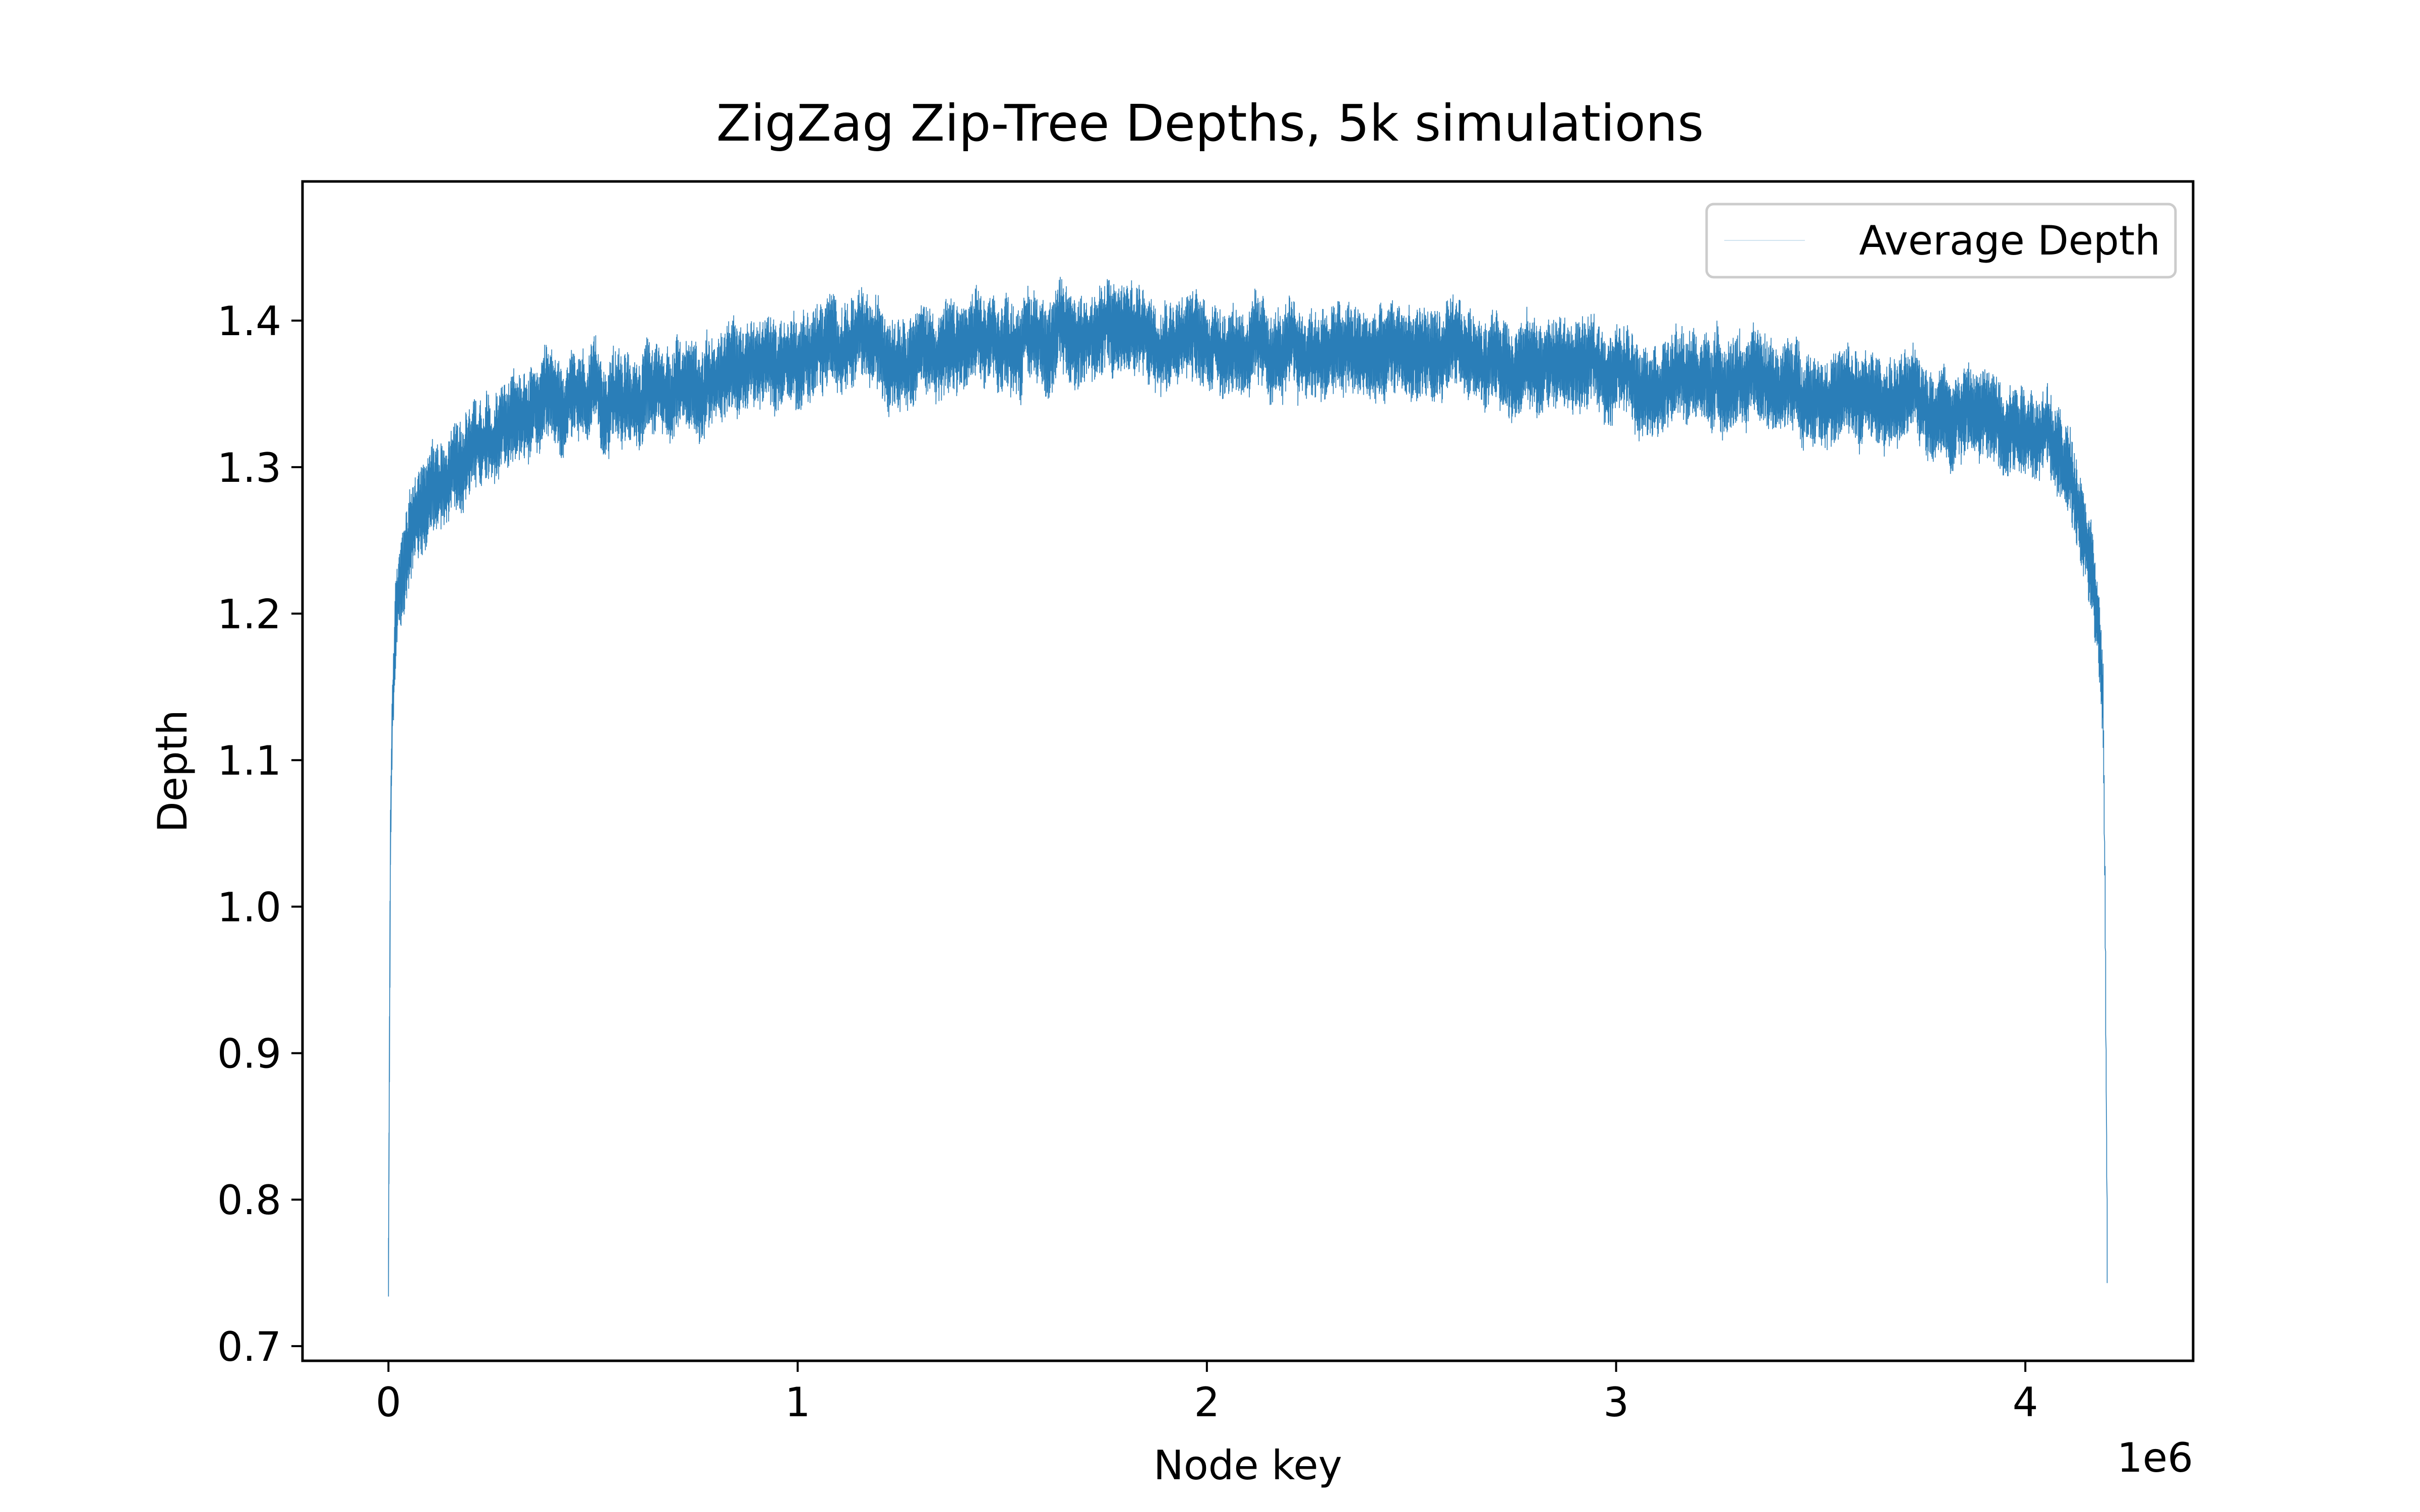 The width and height of the screenshot is (2420, 1512). I want to click on legend-box, so click(1941, 241).